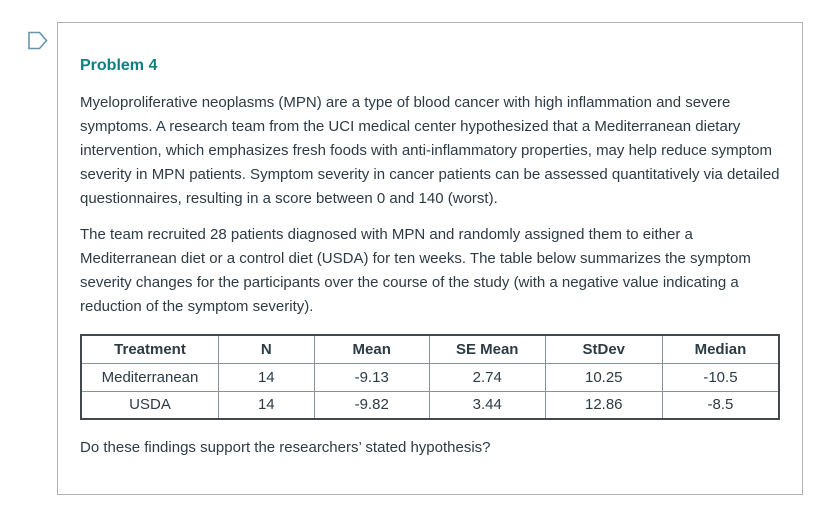 The height and width of the screenshot is (522, 828). I want to click on table-row: USDA 14 -9.82 3.44 12.86 -8.5, so click(430, 405).